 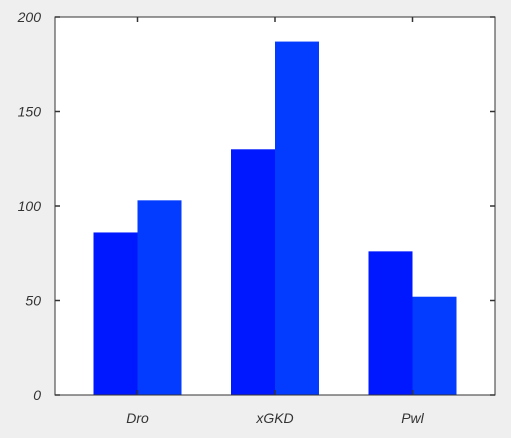 What do you see at coordinates (37, 395) in the screenshot?
I see `y-tick-label: 0` at bounding box center [37, 395].